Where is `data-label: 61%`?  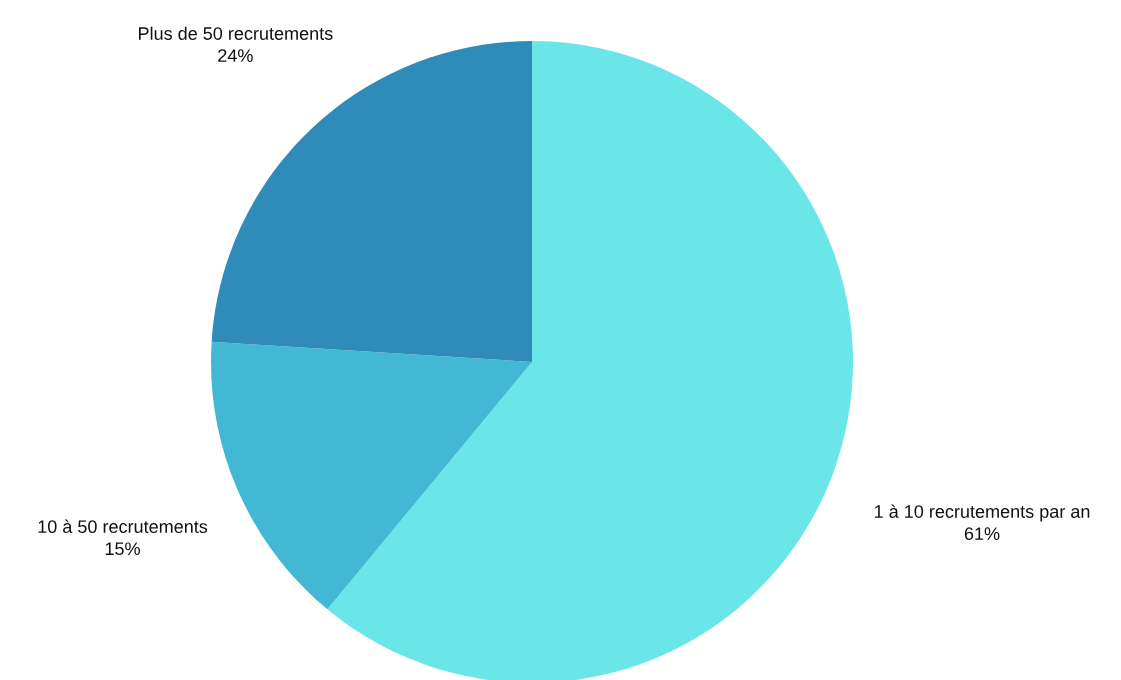 data-label: 61% is located at coordinates (982, 533).